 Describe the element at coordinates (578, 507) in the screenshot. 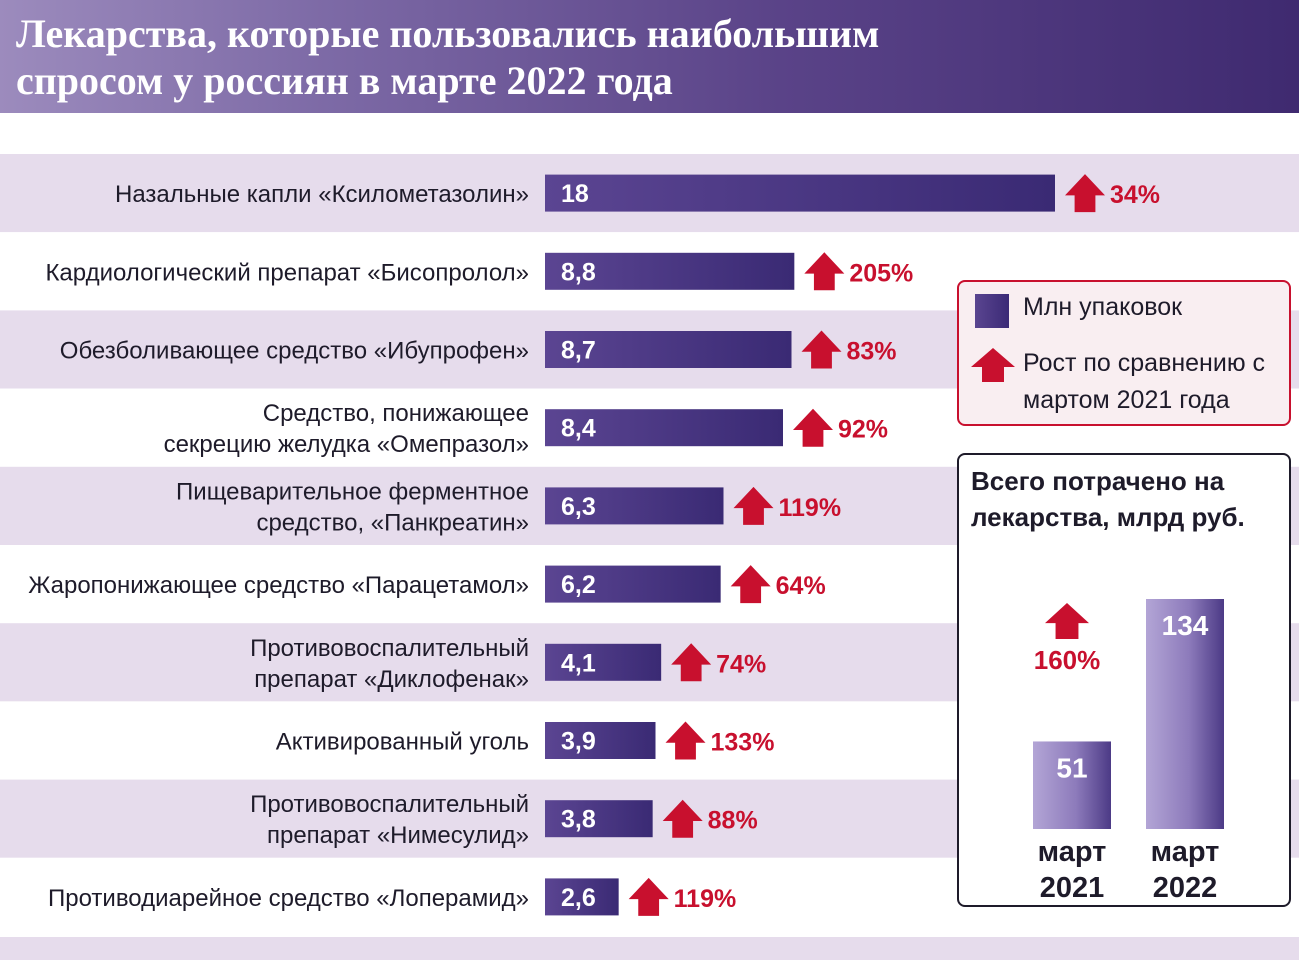

I see `bar-value-label: 6,3` at that location.